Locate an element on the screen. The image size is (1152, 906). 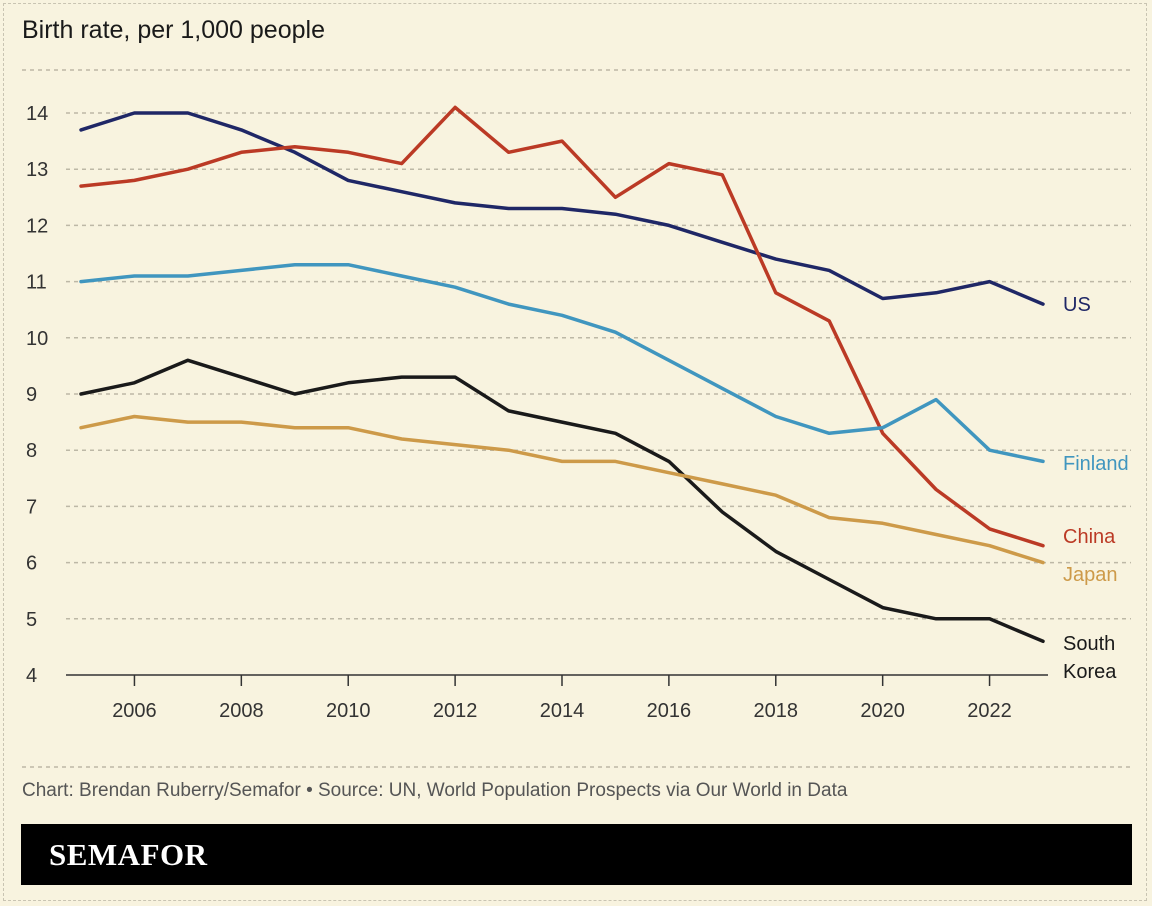
series-label-china: China is located at coordinates (1089, 537).